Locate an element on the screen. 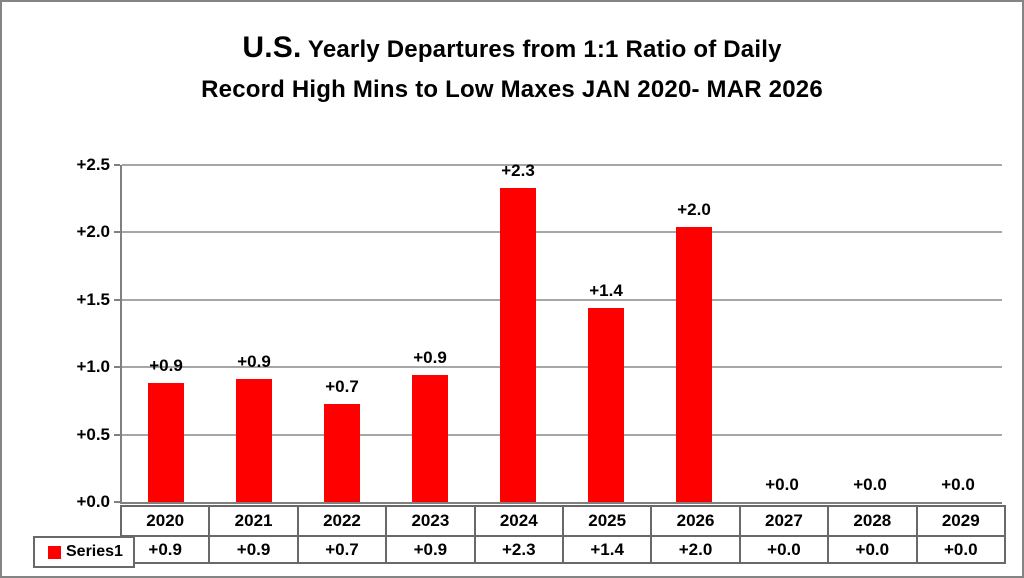 Image resolution: width=1024 pixels, height=578 pixels. table-year-cell-2024: 2024 is located at coordinates (518, 521).